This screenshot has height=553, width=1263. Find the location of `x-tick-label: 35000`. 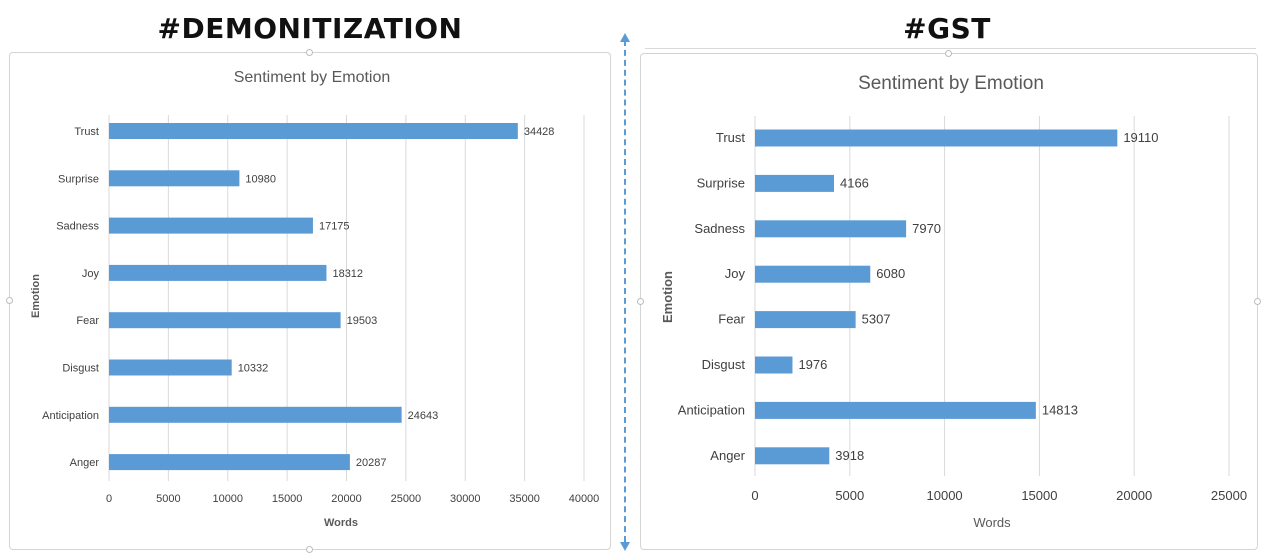

x-tick-label: 35000 is located at coordinates (524, 499).